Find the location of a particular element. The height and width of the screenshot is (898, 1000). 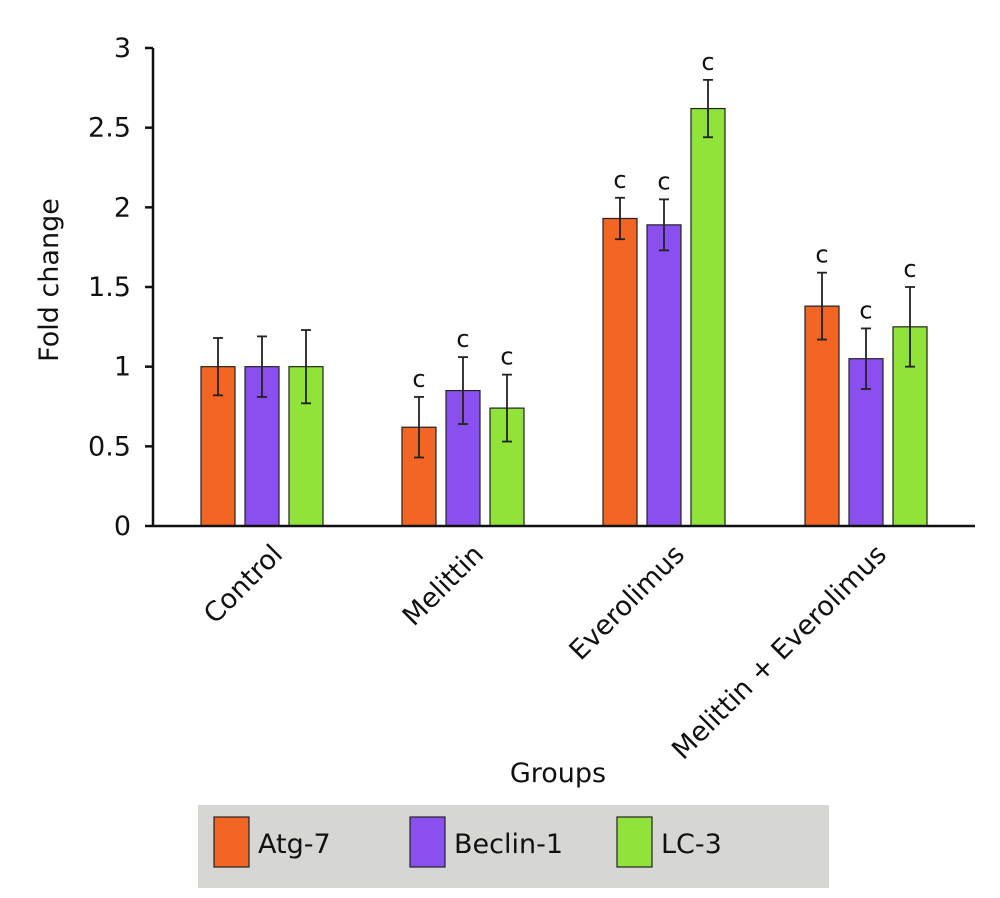

x-tick-label: Melittin + Everolimus is located at coordinates (779, 652).